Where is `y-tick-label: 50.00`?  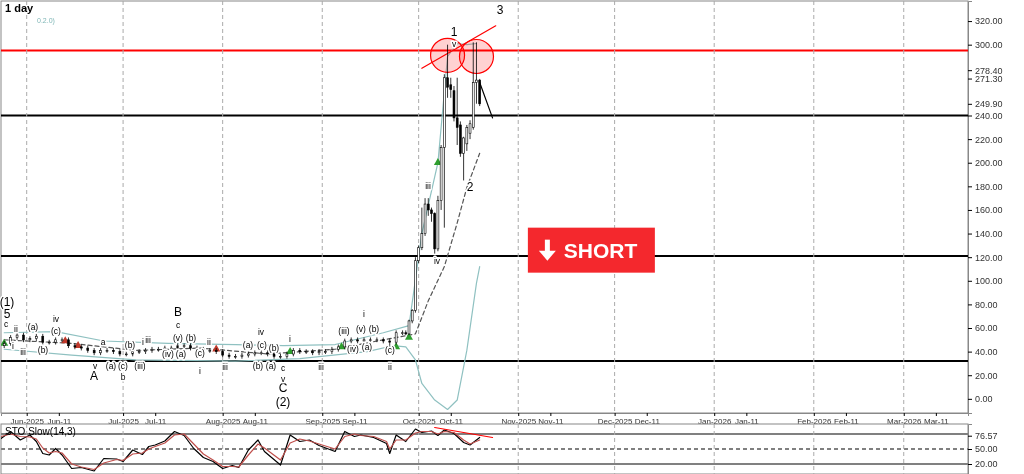
y-tick-label: 50.00 is located at coordinates (986, 449).